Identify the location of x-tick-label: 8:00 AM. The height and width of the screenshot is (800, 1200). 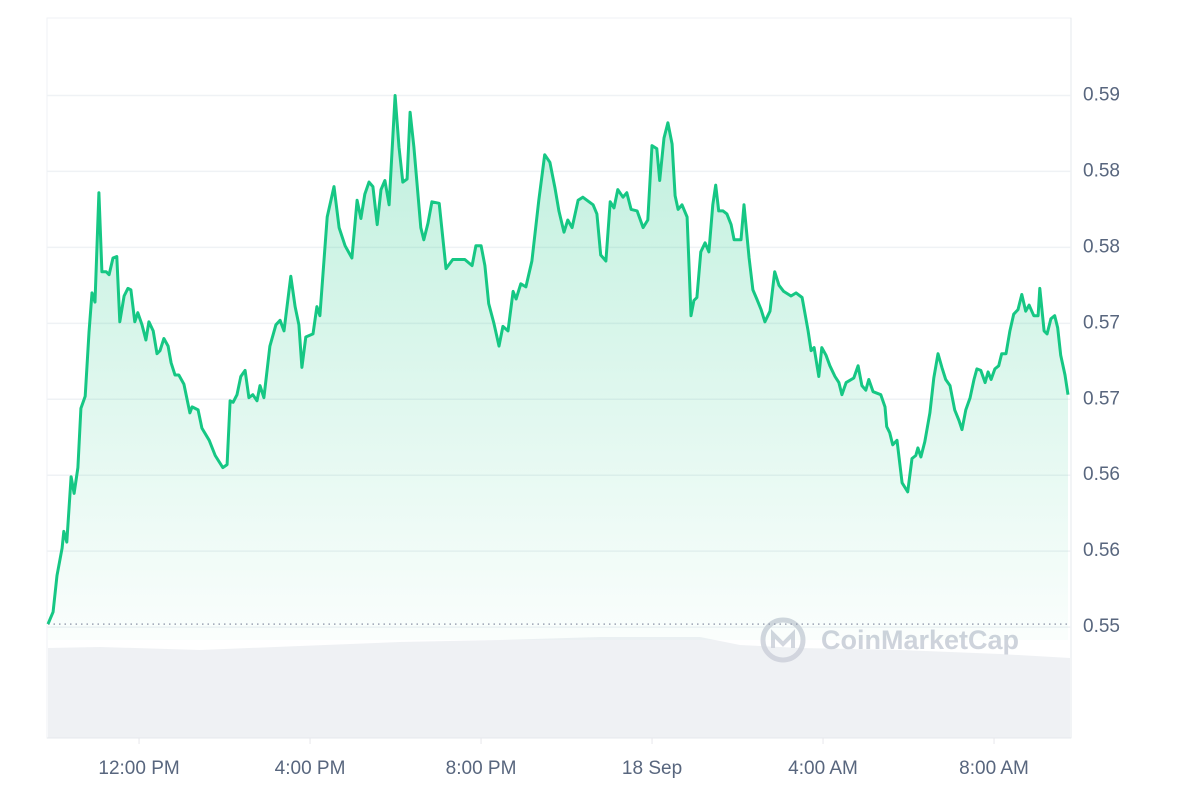
(994, 768).